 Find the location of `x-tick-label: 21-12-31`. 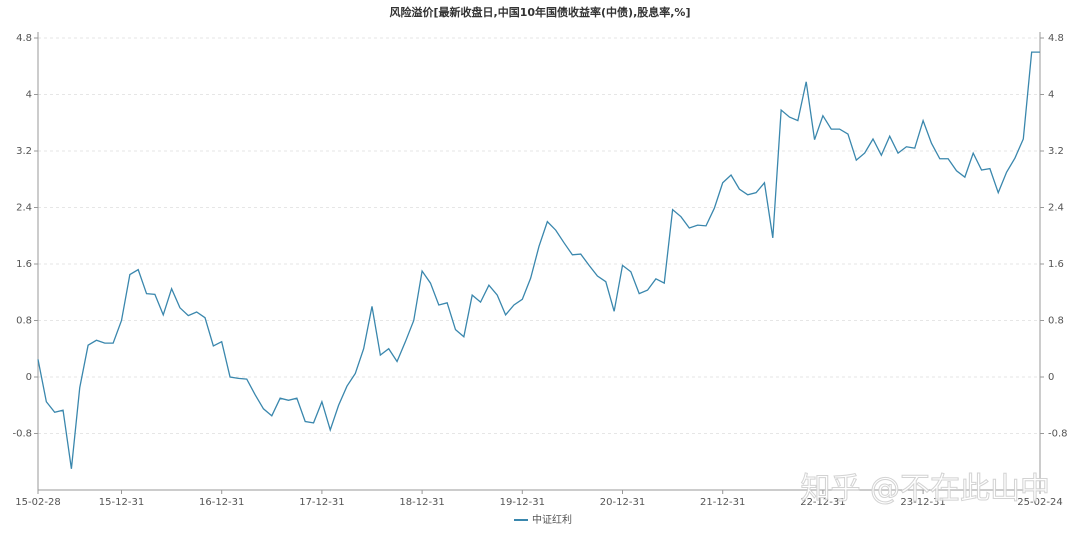

x-tick-label: 21-12-31 is located at coordinates (722, 502).